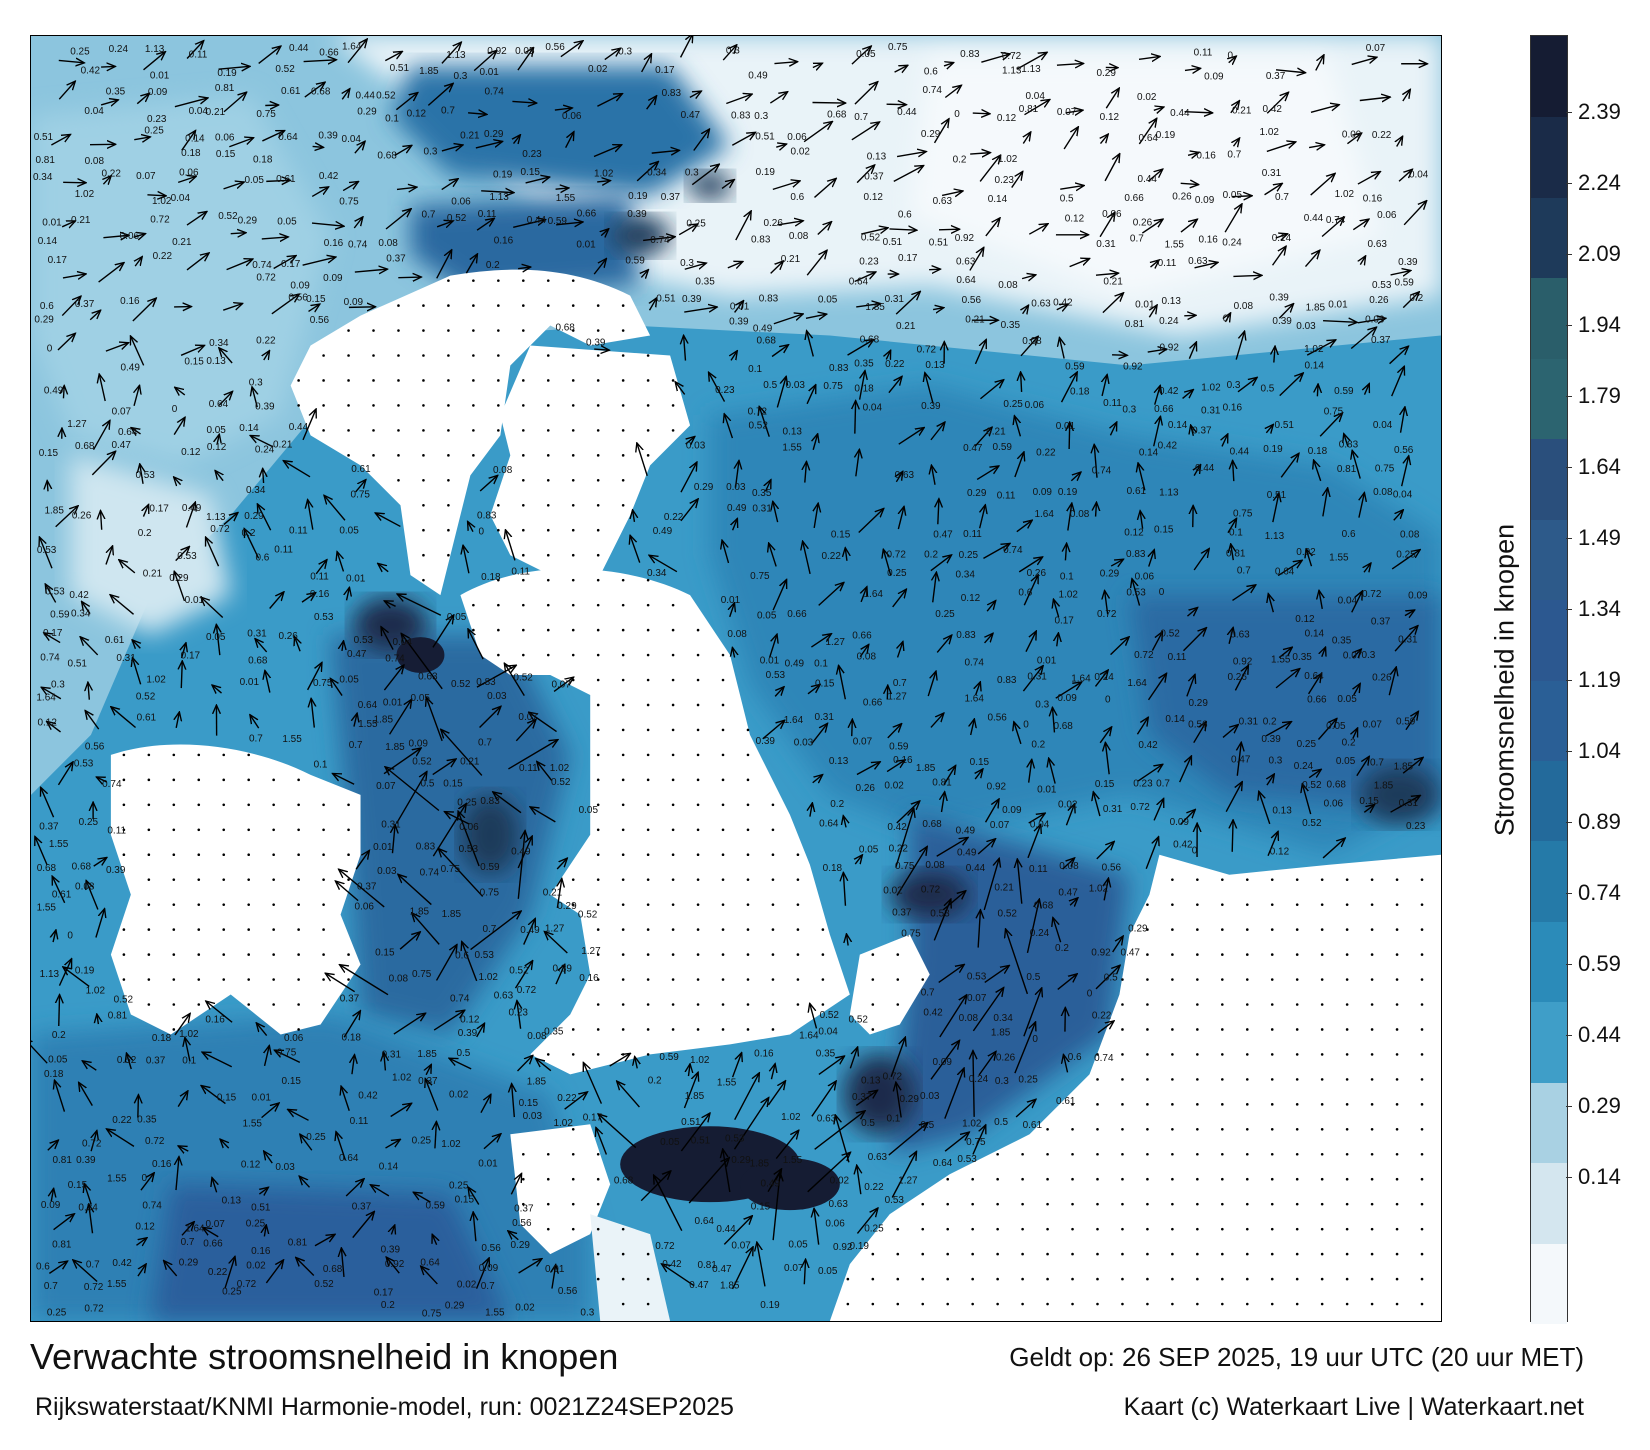  What do you see at coordinates (908, 258) in the screenshot?
I see `speed-label: 0.17` at bounding box center [908, 258].